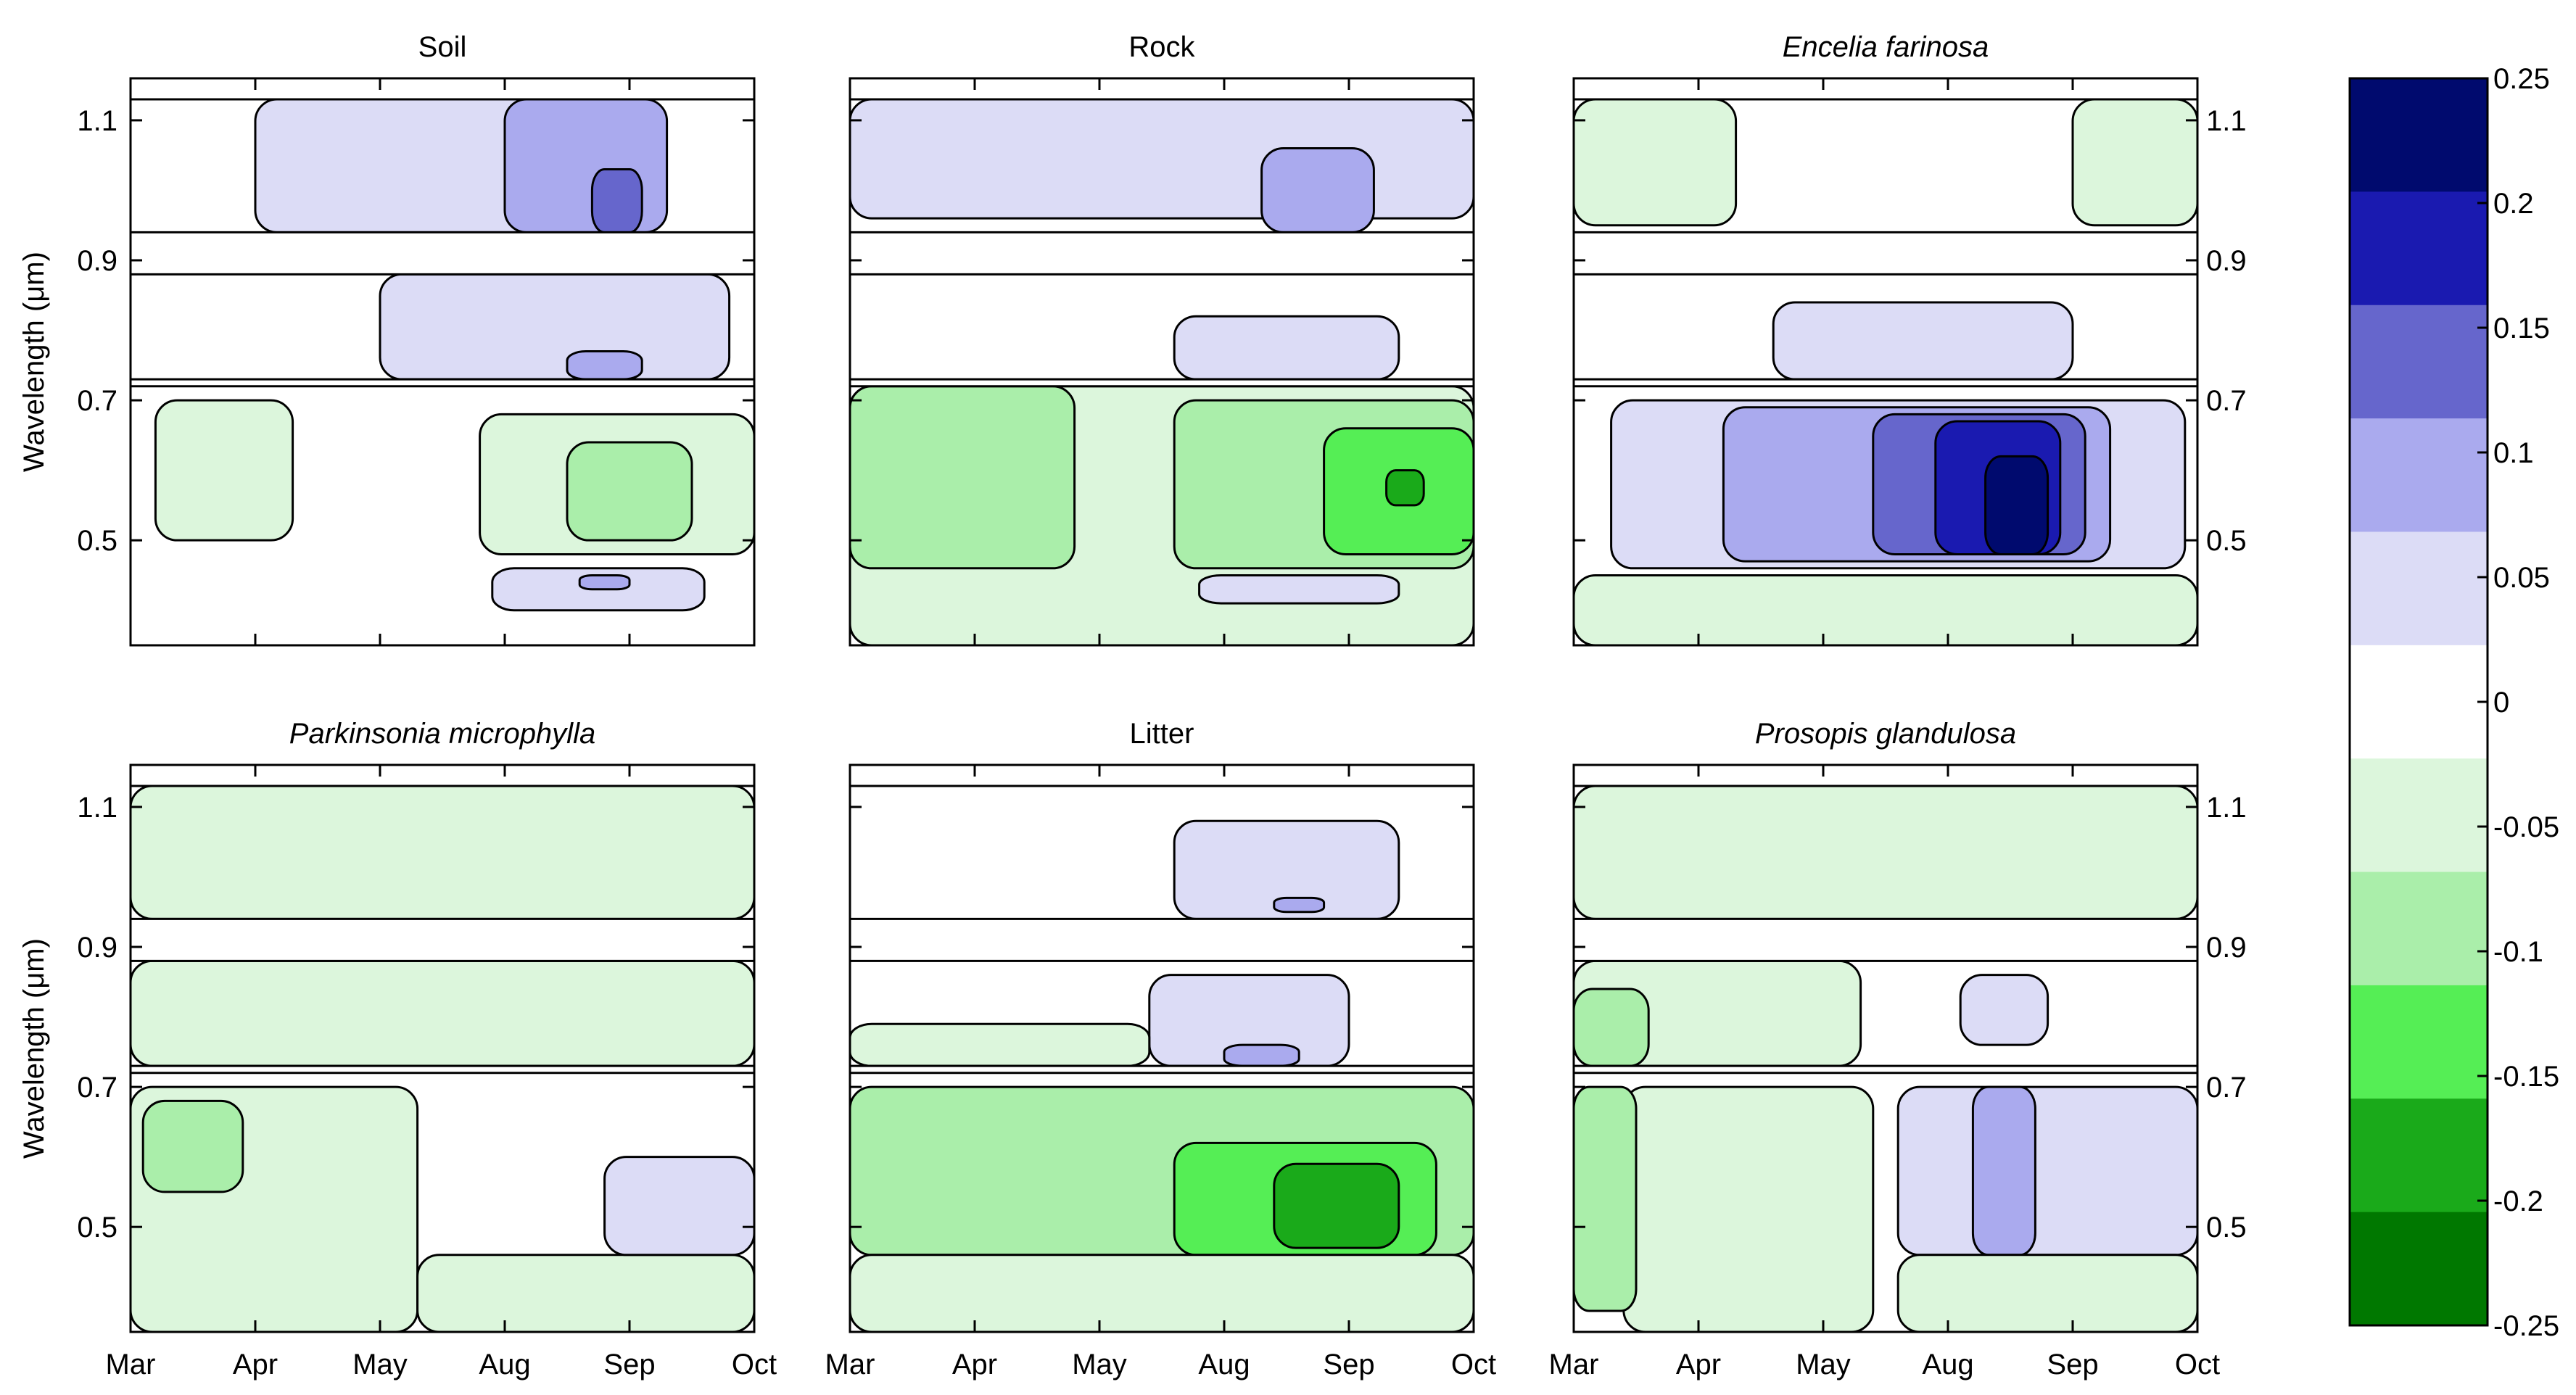  What do you see at coordinates (2521, 328) in the screenshot?
I see `colorbar-tick-label: 0.15` at bounding box center [2521, 328].